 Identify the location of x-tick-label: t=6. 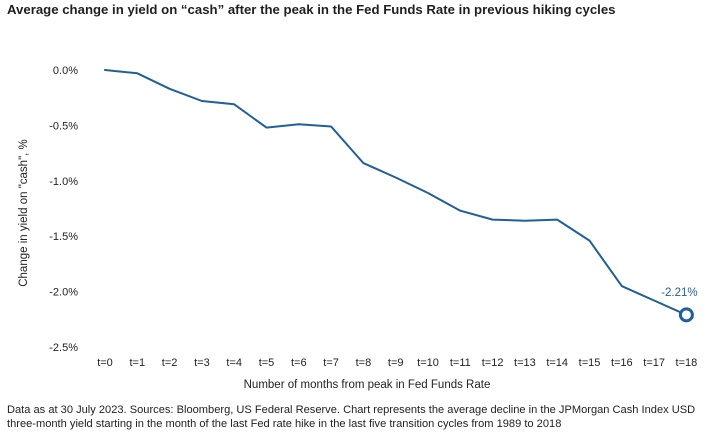
(299, 363).